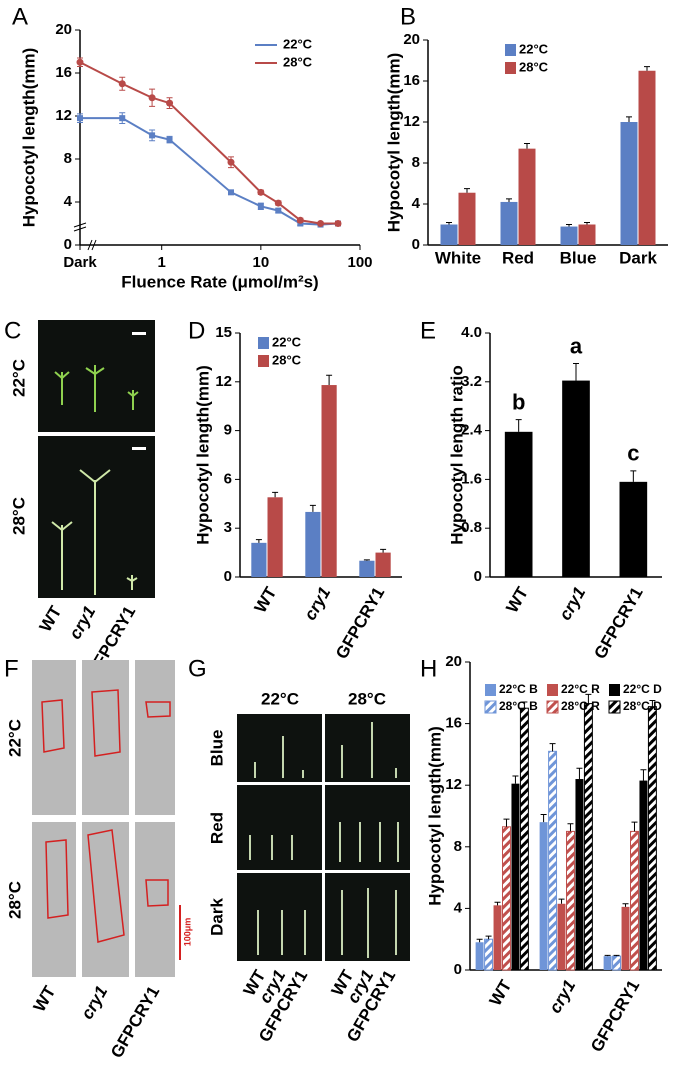 This screenshot has width=677, height=1065. Describe the element at coordinates (518, 257) in the screenshot. I see `x-tick-label: Red` at that location.